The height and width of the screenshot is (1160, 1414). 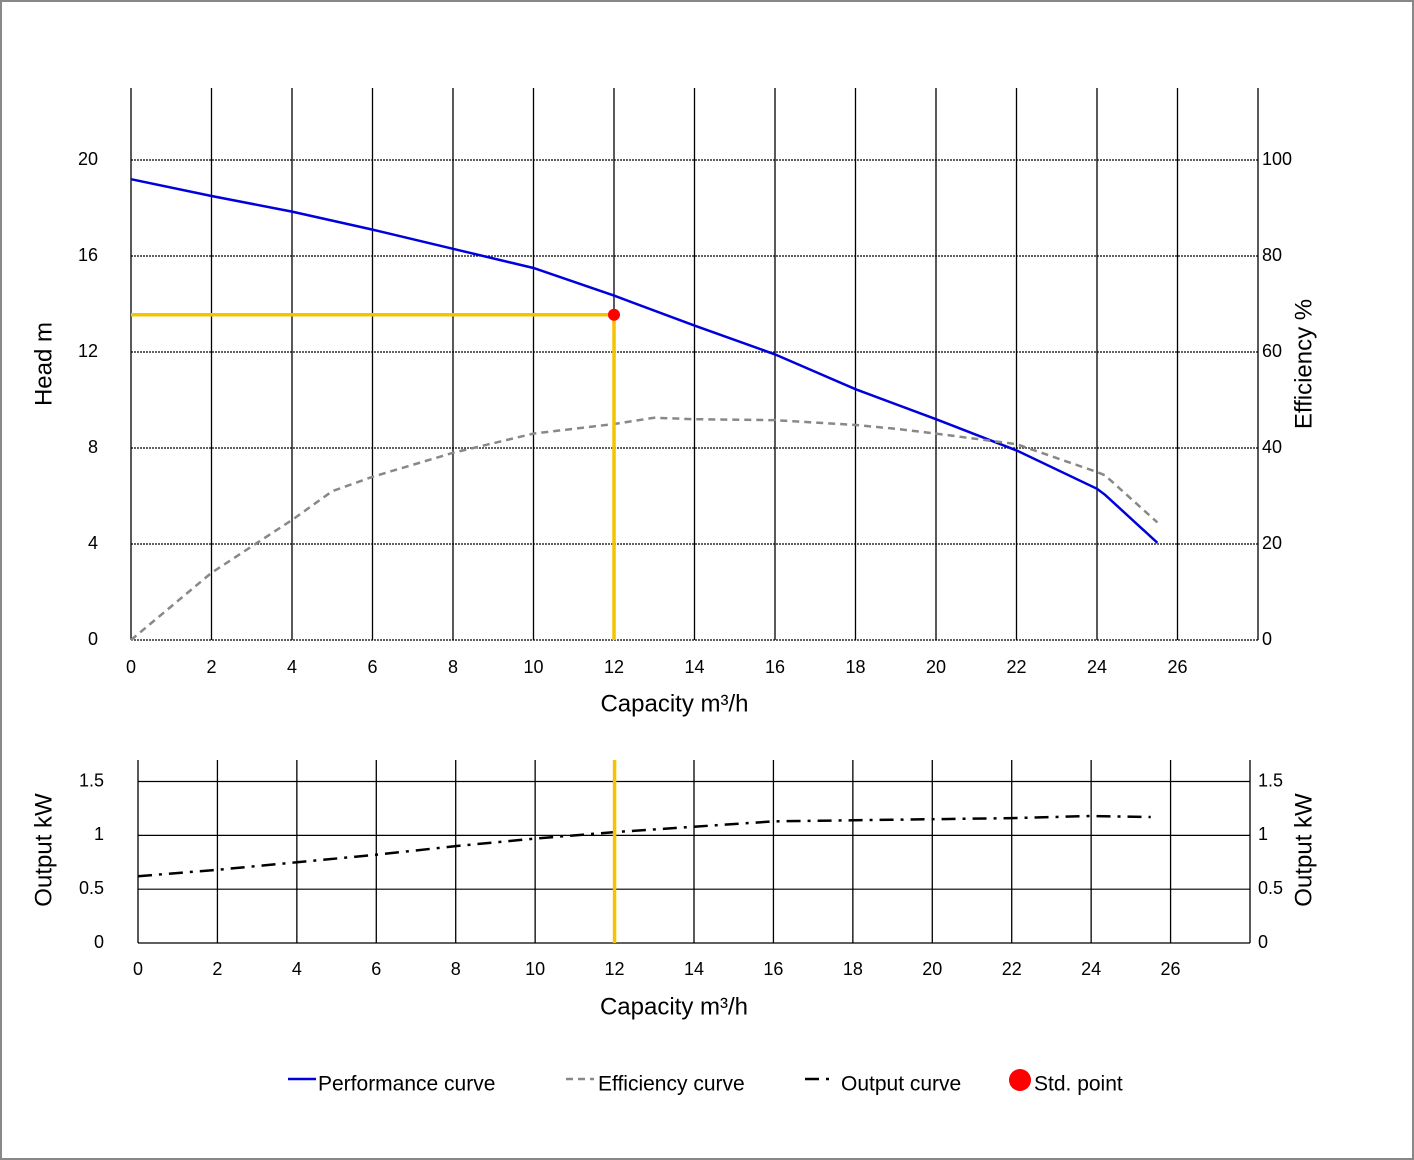 I want to click on y2-tick-label: 1.5, so click(x=1270, y=780).